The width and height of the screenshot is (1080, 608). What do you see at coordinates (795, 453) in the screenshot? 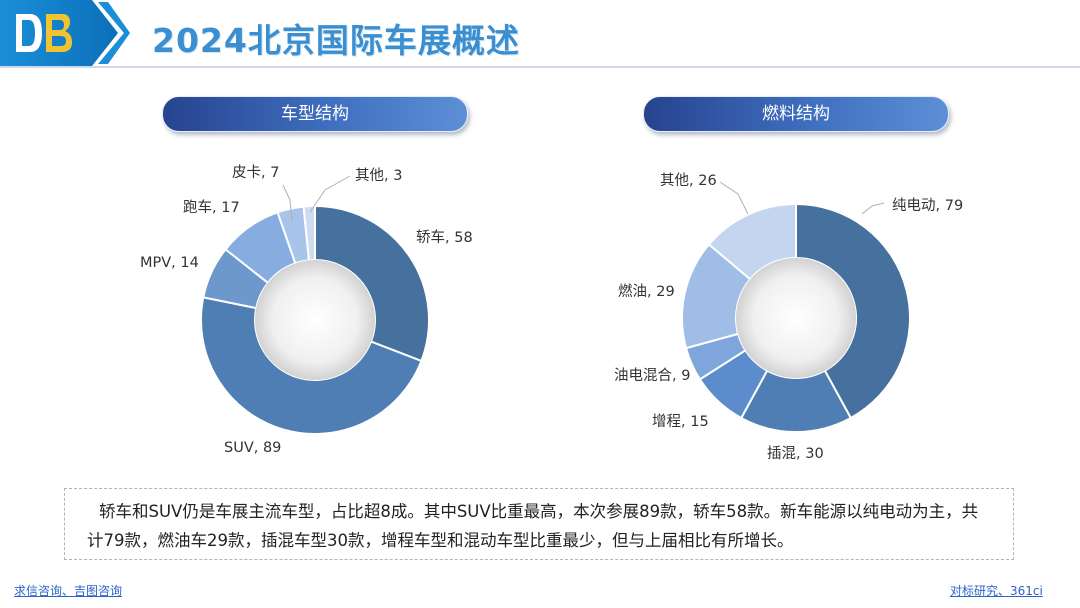
I see `slice-label: 插混, 30` at bounding box center [795, 453].